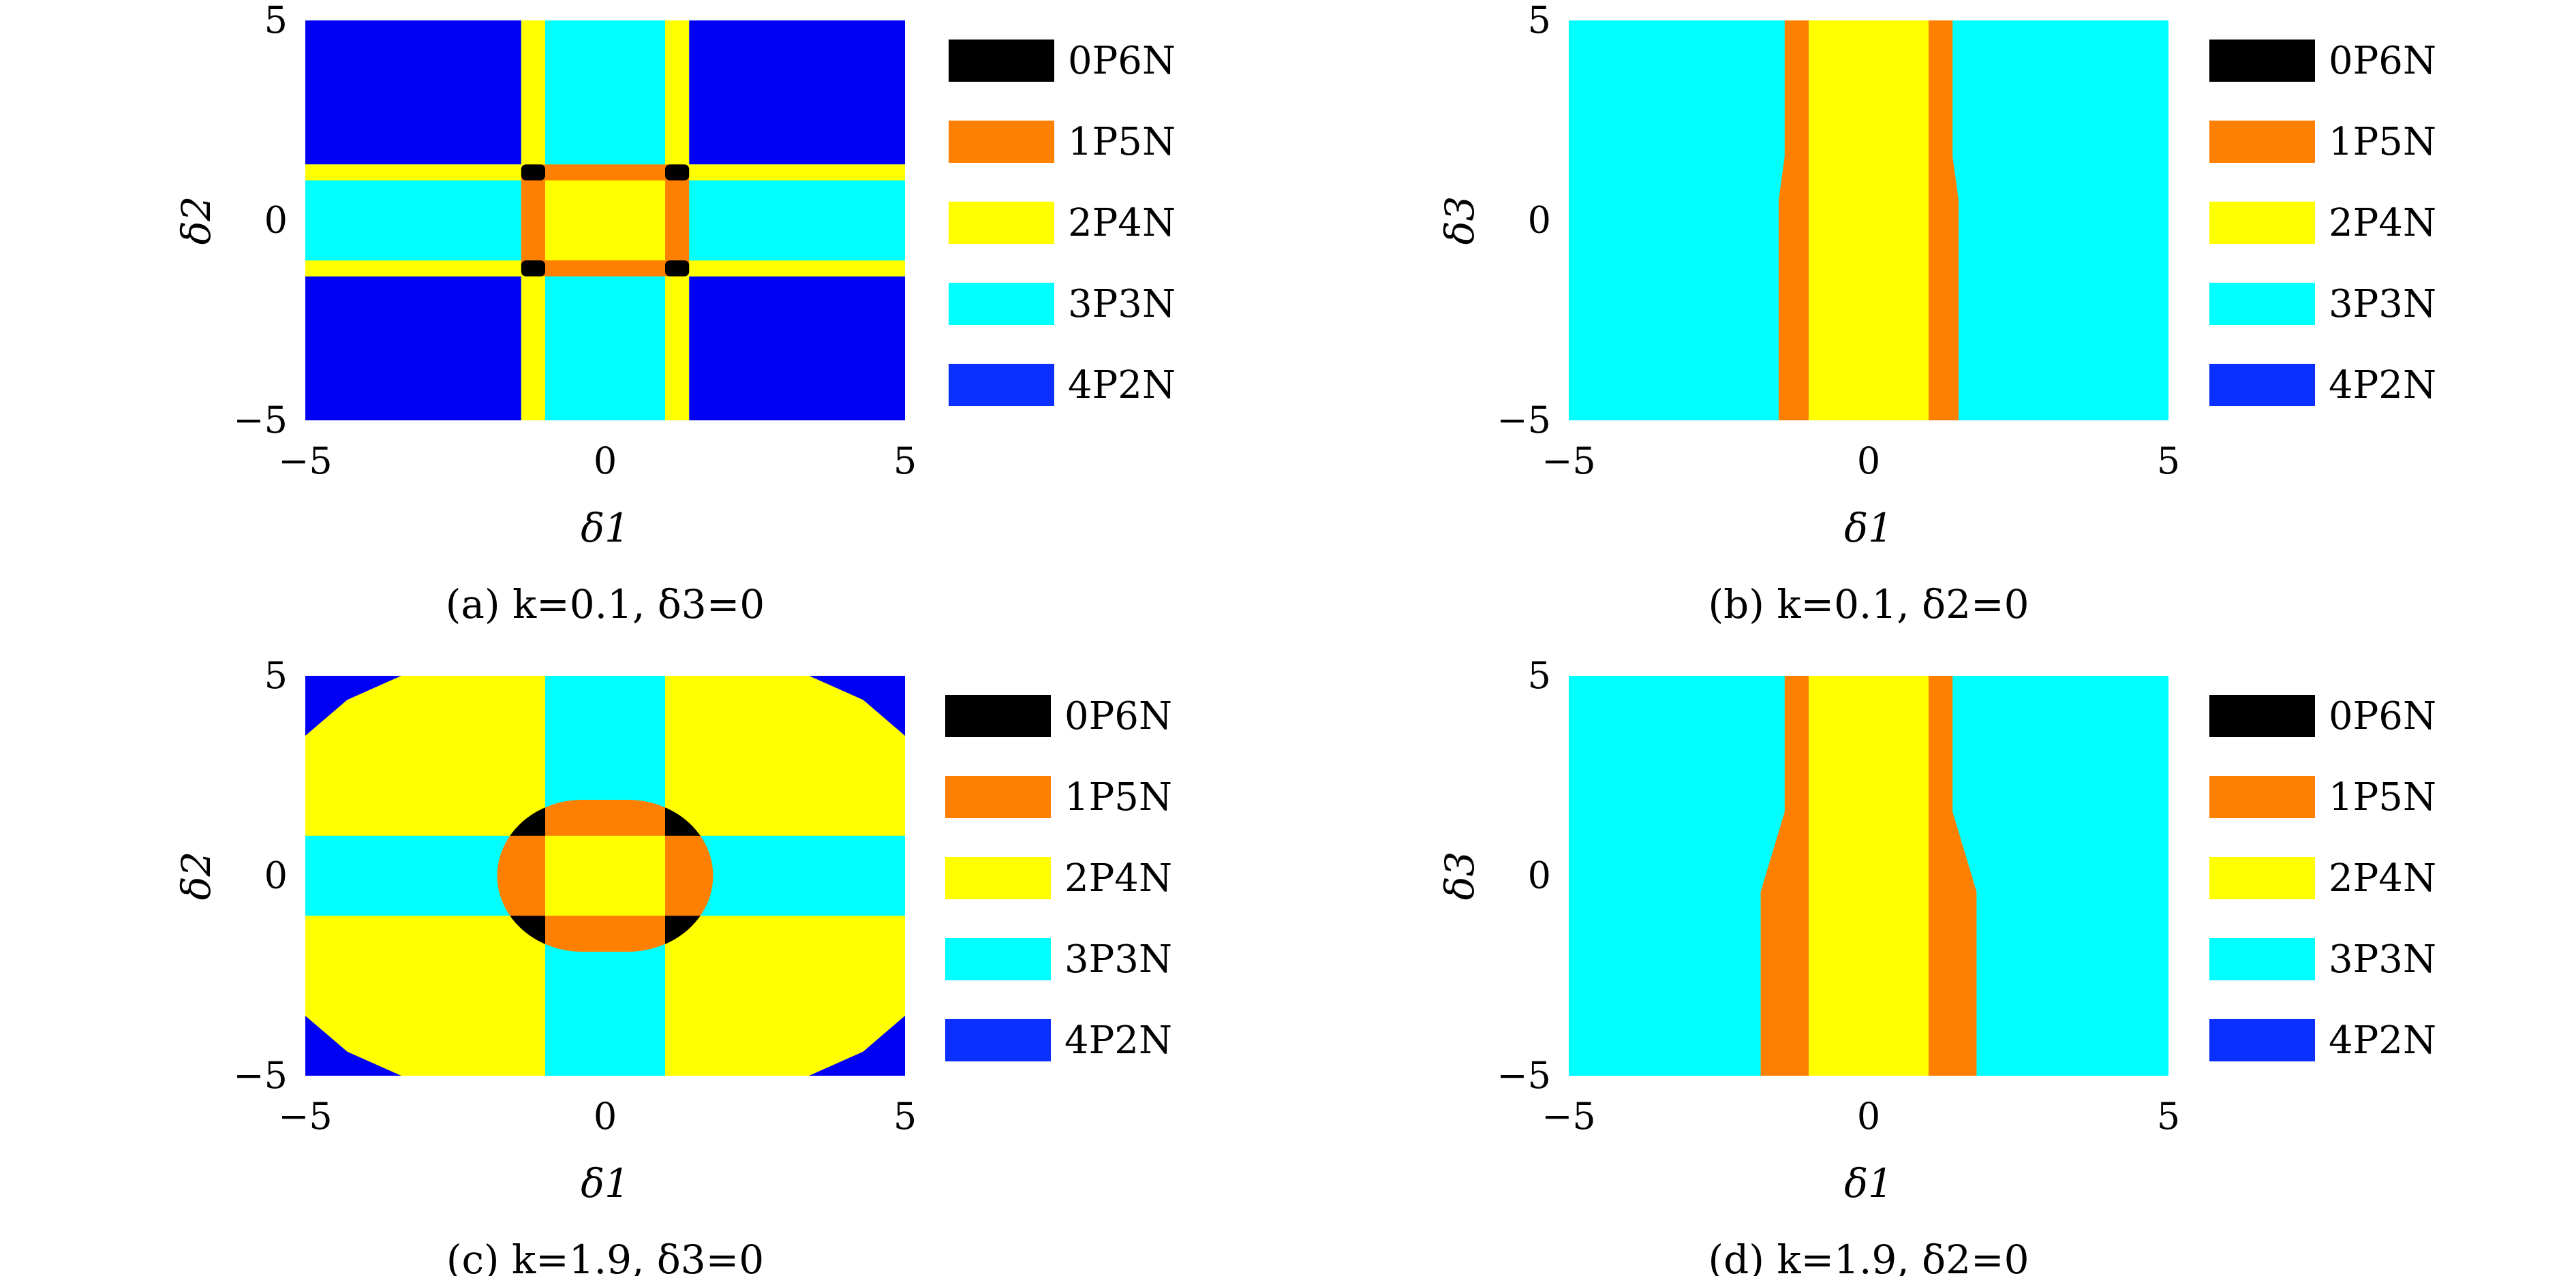 Image resolution: width=2576 pixels, height=1276 pixels. I want to click on panel-caption: (d) k=1.9, δ2=0, so click(1868, 1256).